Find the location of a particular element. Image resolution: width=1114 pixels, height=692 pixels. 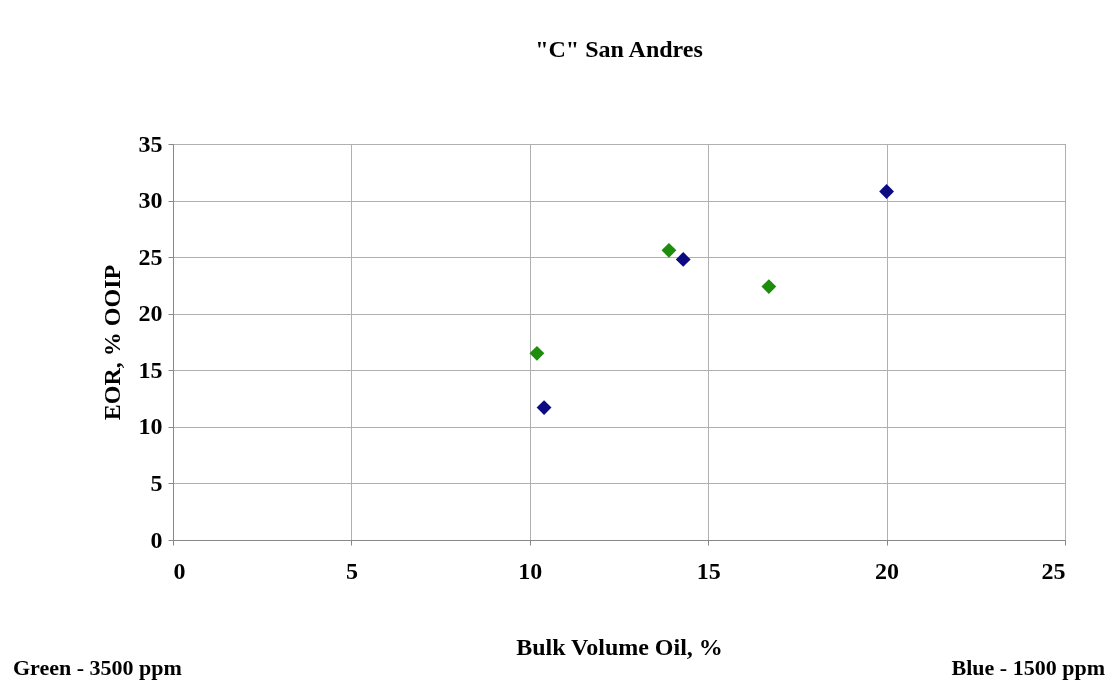

y-tick-label: 0 is located at coordinates (156, 539).